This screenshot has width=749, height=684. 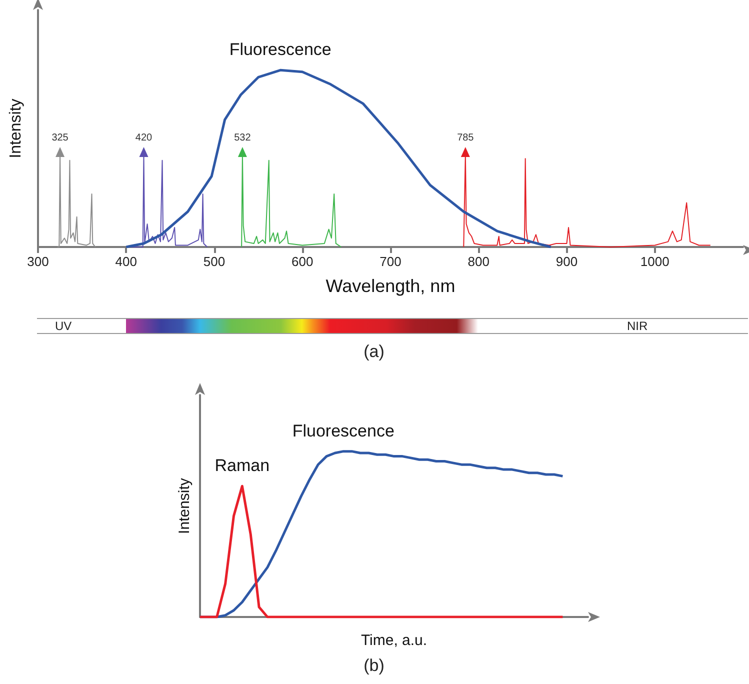 I want to click on series-label: Raman, so click(x=242, y=466).